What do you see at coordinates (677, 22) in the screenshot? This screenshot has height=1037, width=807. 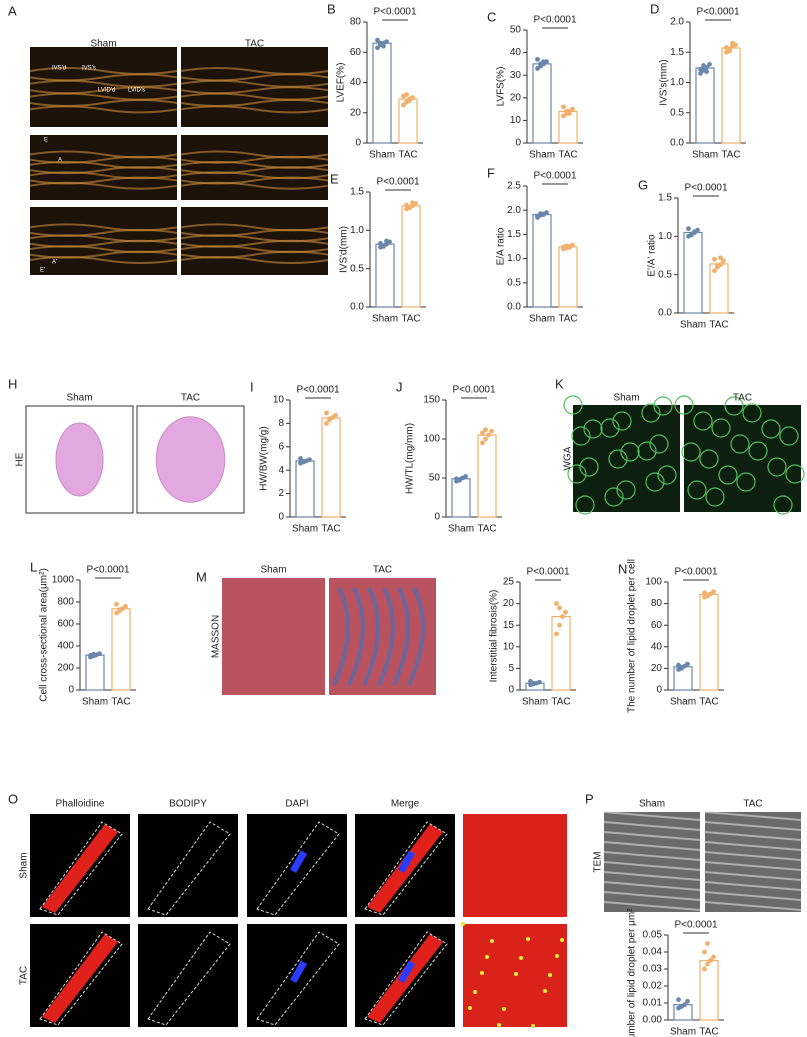 I see `y-tick-label: 2.0` at bounding box center [677, 22].